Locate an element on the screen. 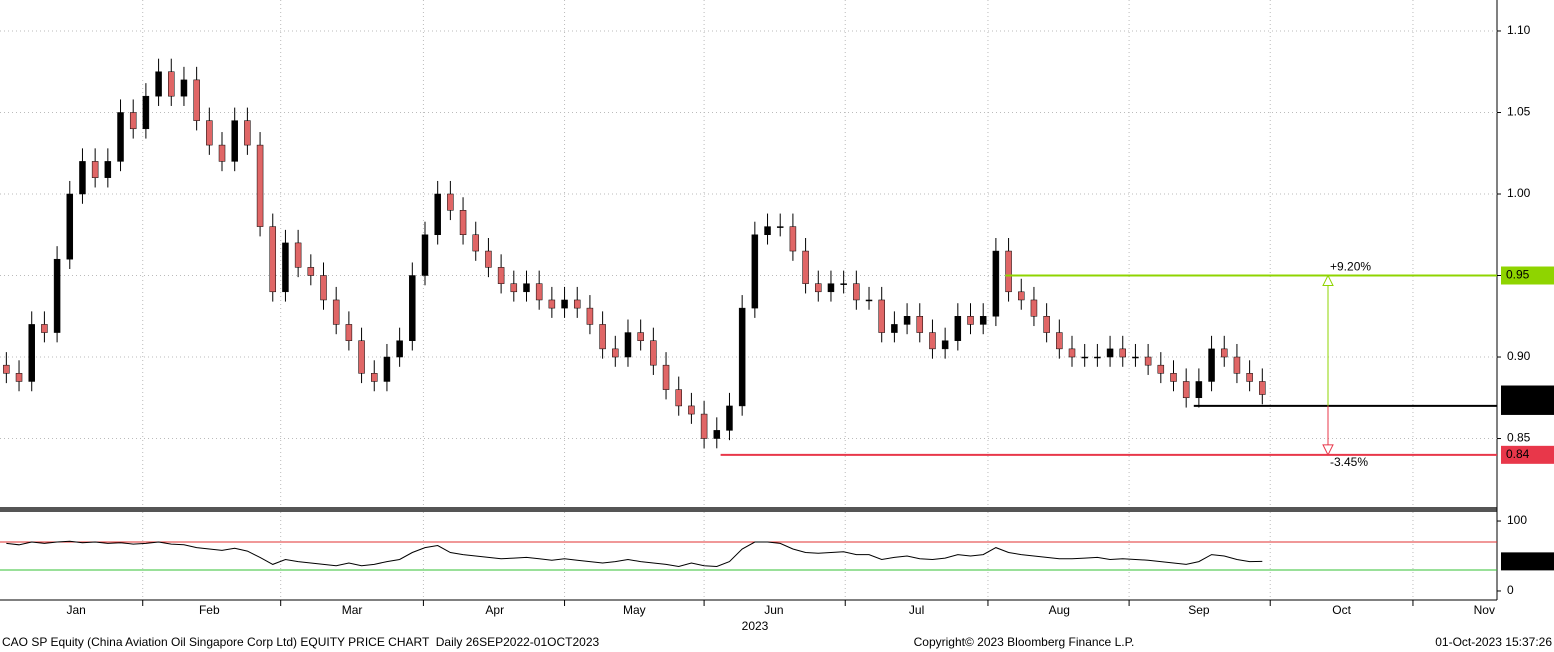 The image size is (1554, 652). y-tick-label: 1.00 is located at coordinates (1519, 193).